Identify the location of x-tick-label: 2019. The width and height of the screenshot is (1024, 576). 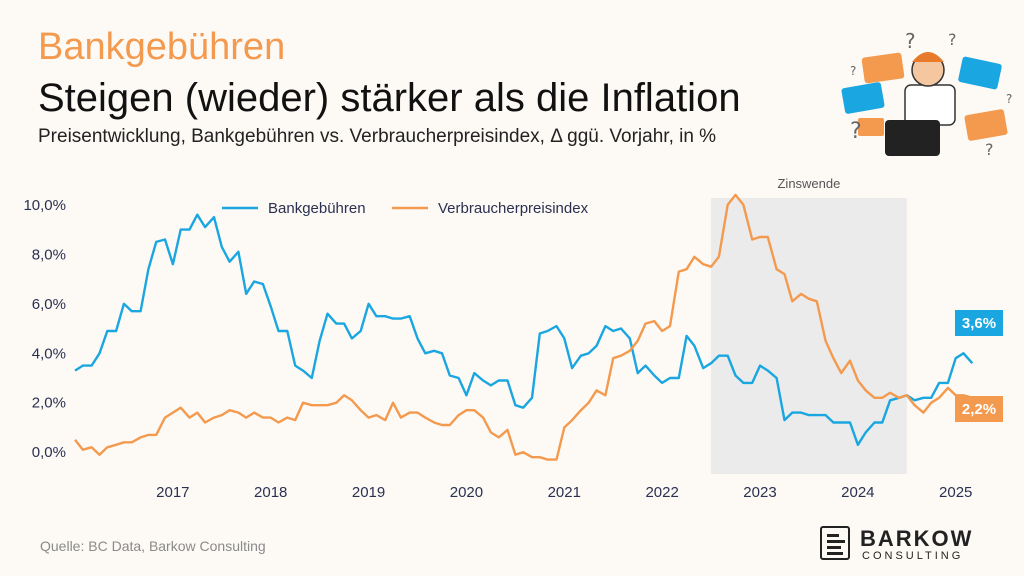
(368, 492).